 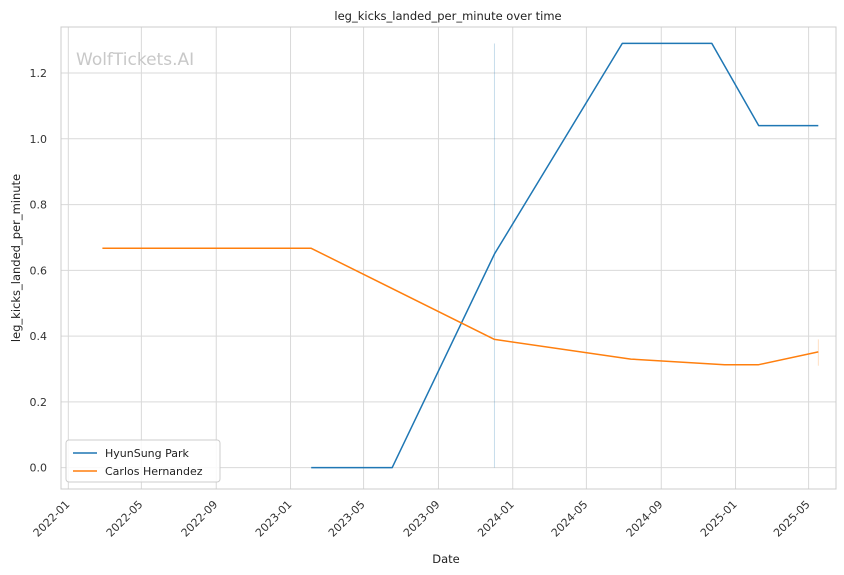 I want to click on watermark-text: WolfTickets.AI, so click(x=135, y=60).